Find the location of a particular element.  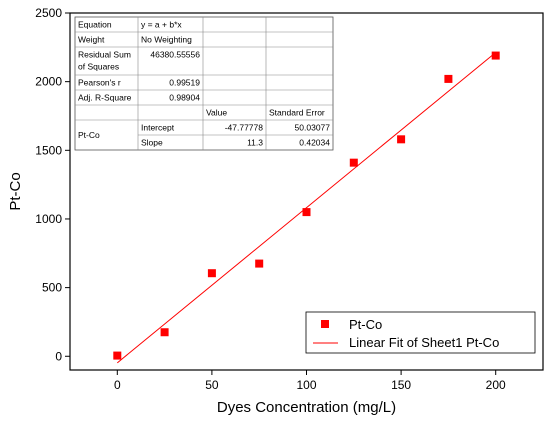

x-tick-label: 0 is located at coordinates (117, 385).